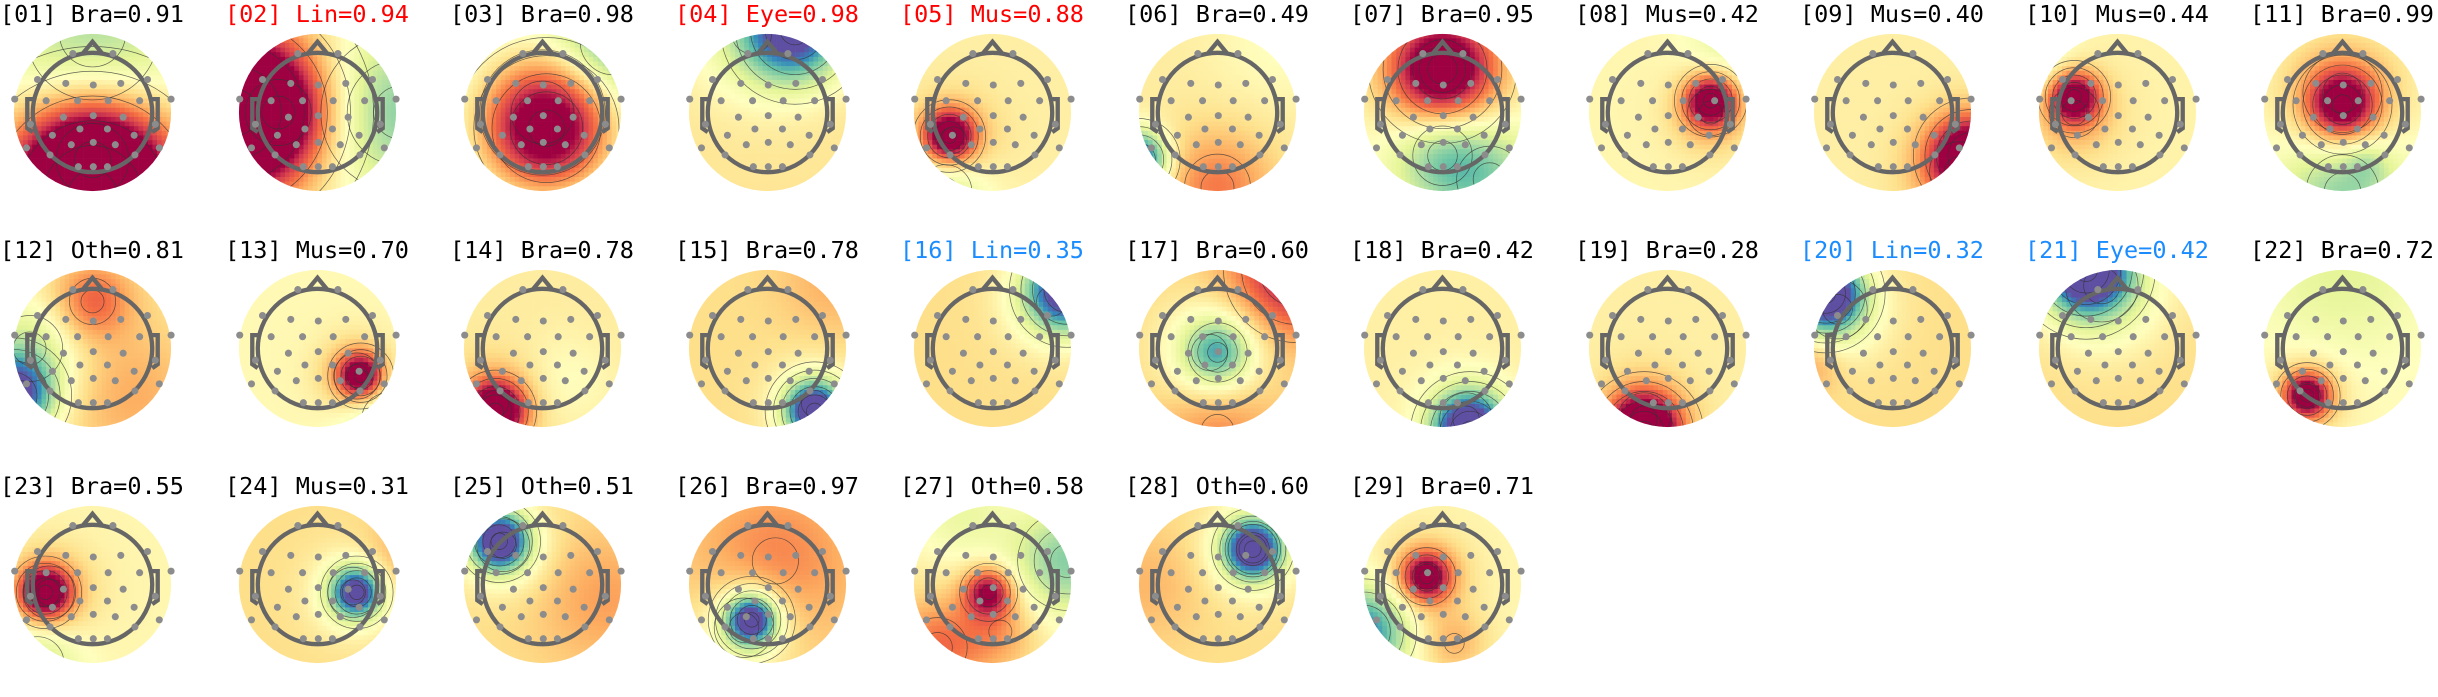 This screenshot has height=697, width=2438. What do you see at coordinates (1012, 112) in the screenshot?
I see `component-panel-05: [05] Mus=0.88` at bounding box center [1012, 112].